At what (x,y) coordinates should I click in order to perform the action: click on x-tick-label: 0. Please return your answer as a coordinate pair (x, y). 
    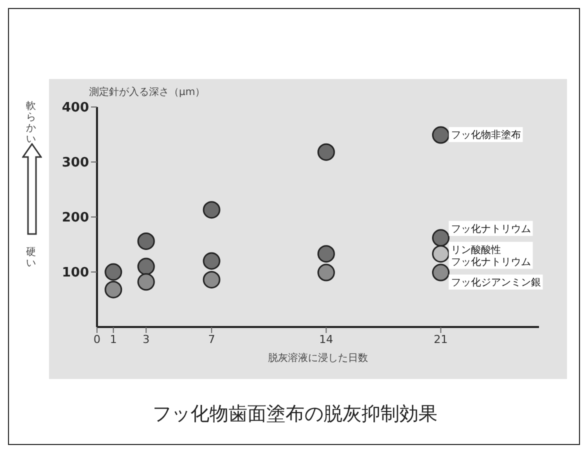
    Looking at the image, I should click on (97, 339).